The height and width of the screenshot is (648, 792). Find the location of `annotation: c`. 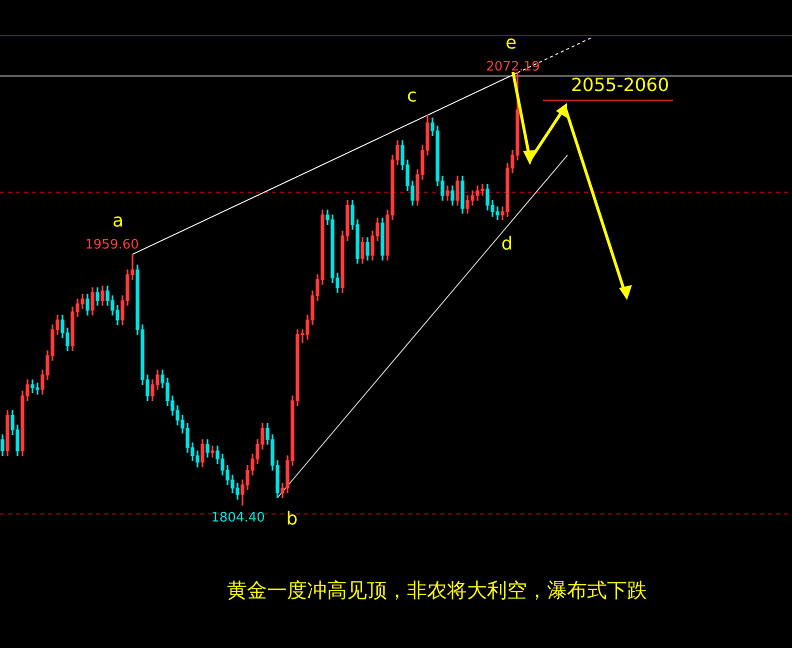

annotation: c is located at coordinates (412, 96).